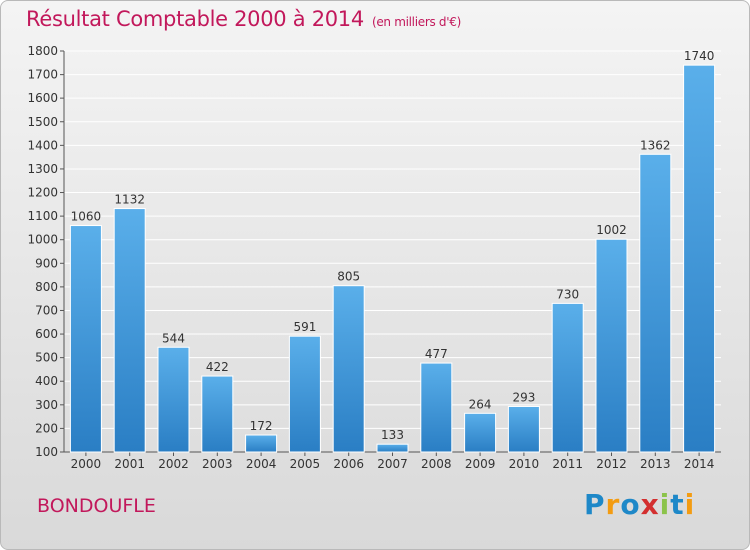 This screenshot has height=550, width=750. What do you see at coordinates (42, 98) in the screenshot?
I see `y-tick-label: 1600` at bounding box center [42, 98].